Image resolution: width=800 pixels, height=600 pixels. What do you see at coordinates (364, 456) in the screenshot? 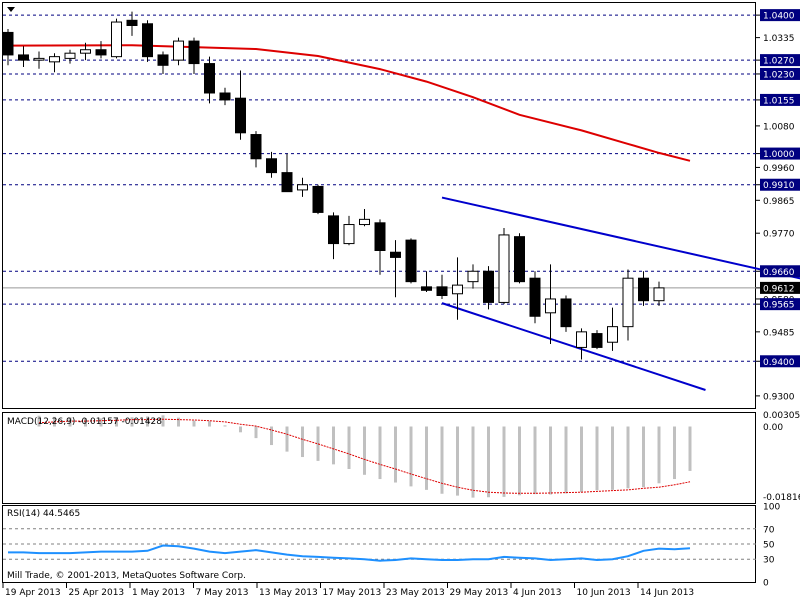
I see `macd-signal-line` at bounding box center [364, 456].